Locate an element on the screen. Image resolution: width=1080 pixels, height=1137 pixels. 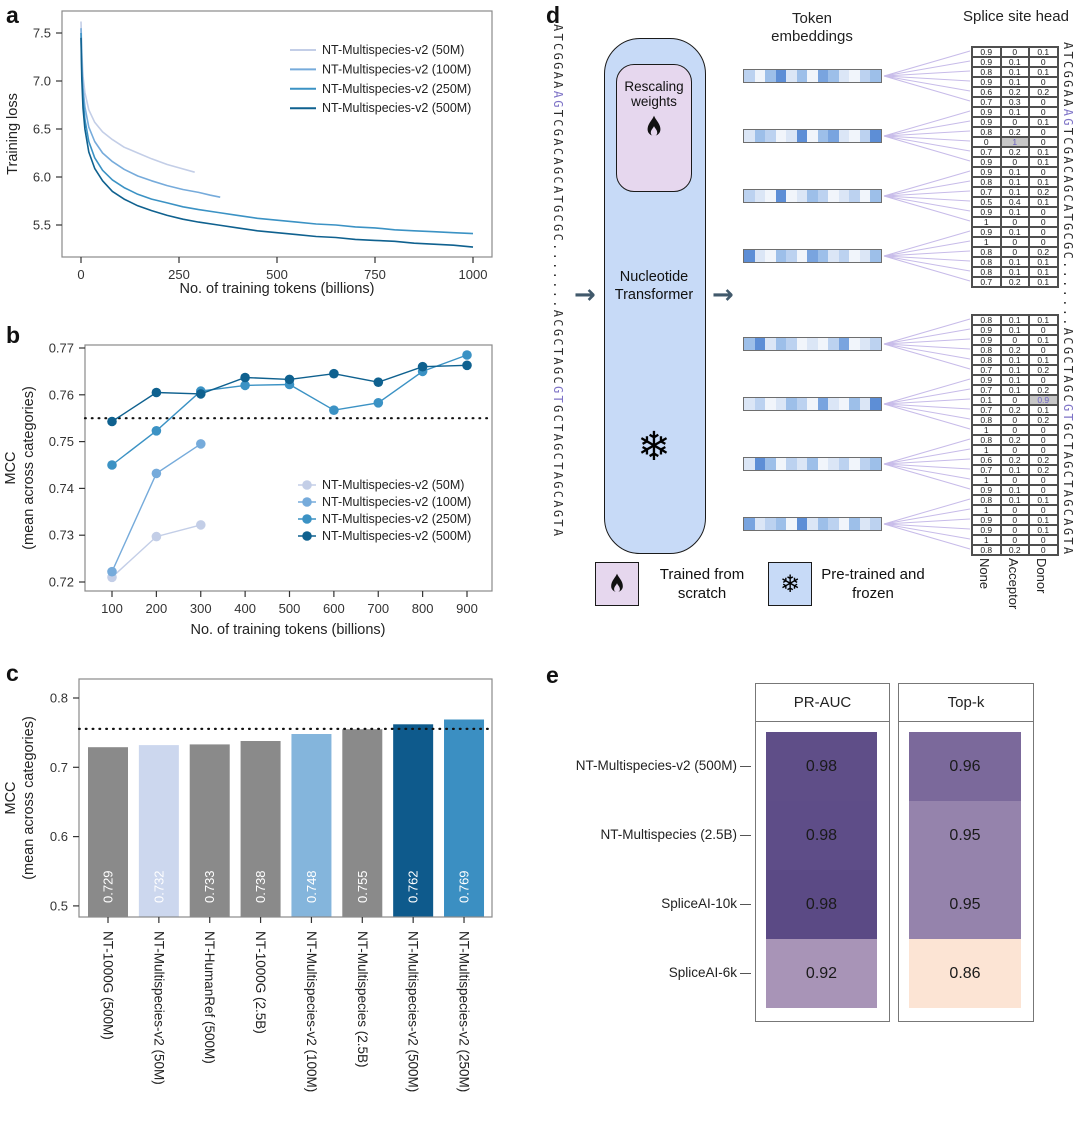
row-label: NT-Multispecies (2.5B) is located at coordinates (668, 834).